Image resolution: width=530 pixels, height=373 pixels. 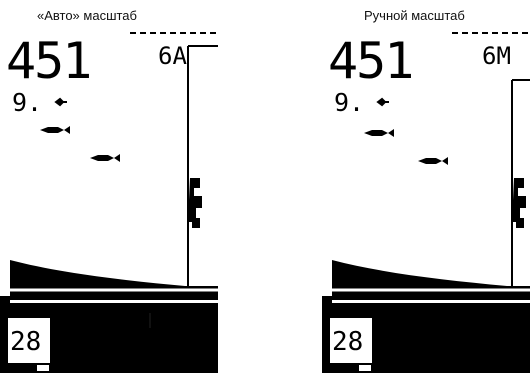 What do you see at coordinates (87, 15) in the screenshot?
I see `caption-auto-scale: «Авто» масштаб` at bounding box center [87, 15].